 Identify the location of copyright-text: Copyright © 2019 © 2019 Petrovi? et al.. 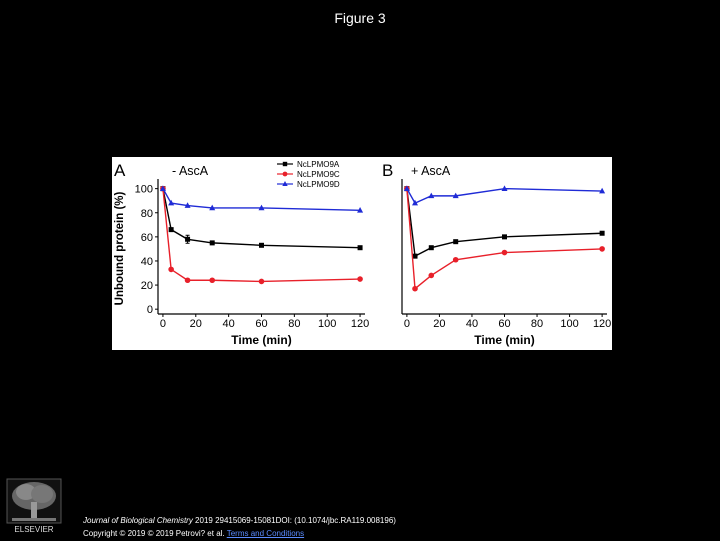
(154, 533).